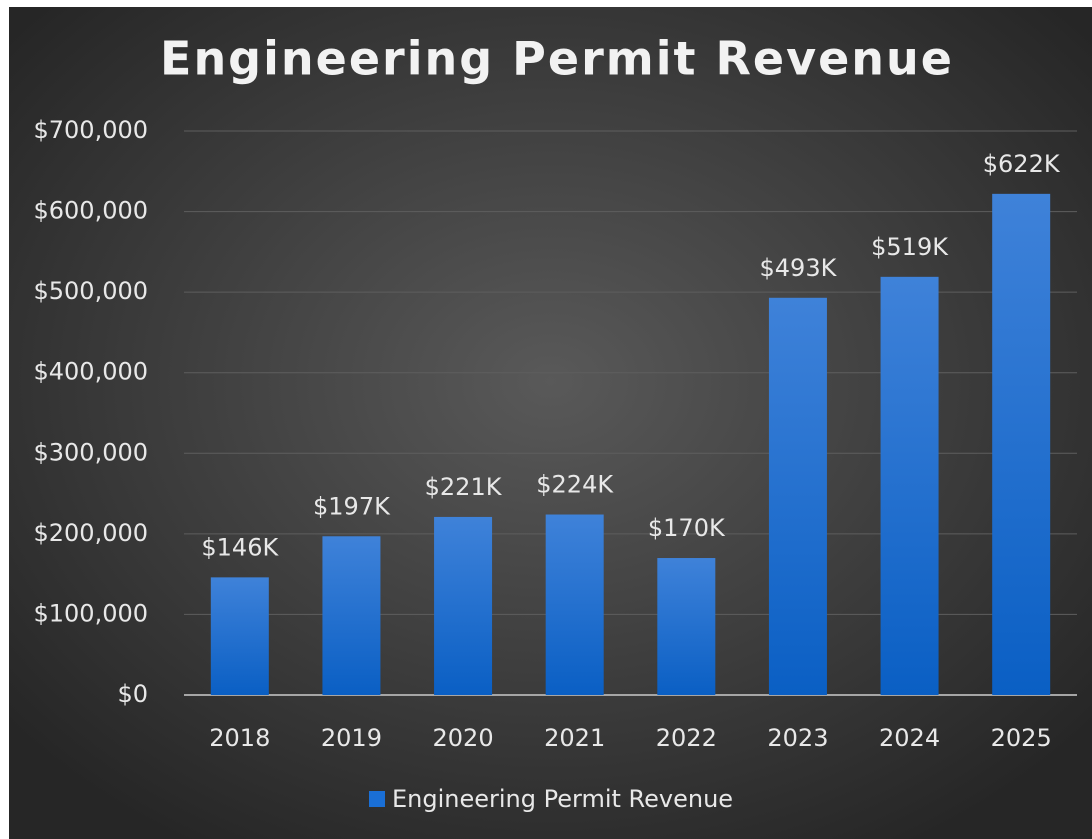 This screenshot has height=839, width=1092. What do you see at coordinates (239, 738) in the screenshot?
I see `x-tick-label: 2018` at bounding box center [239, 738].